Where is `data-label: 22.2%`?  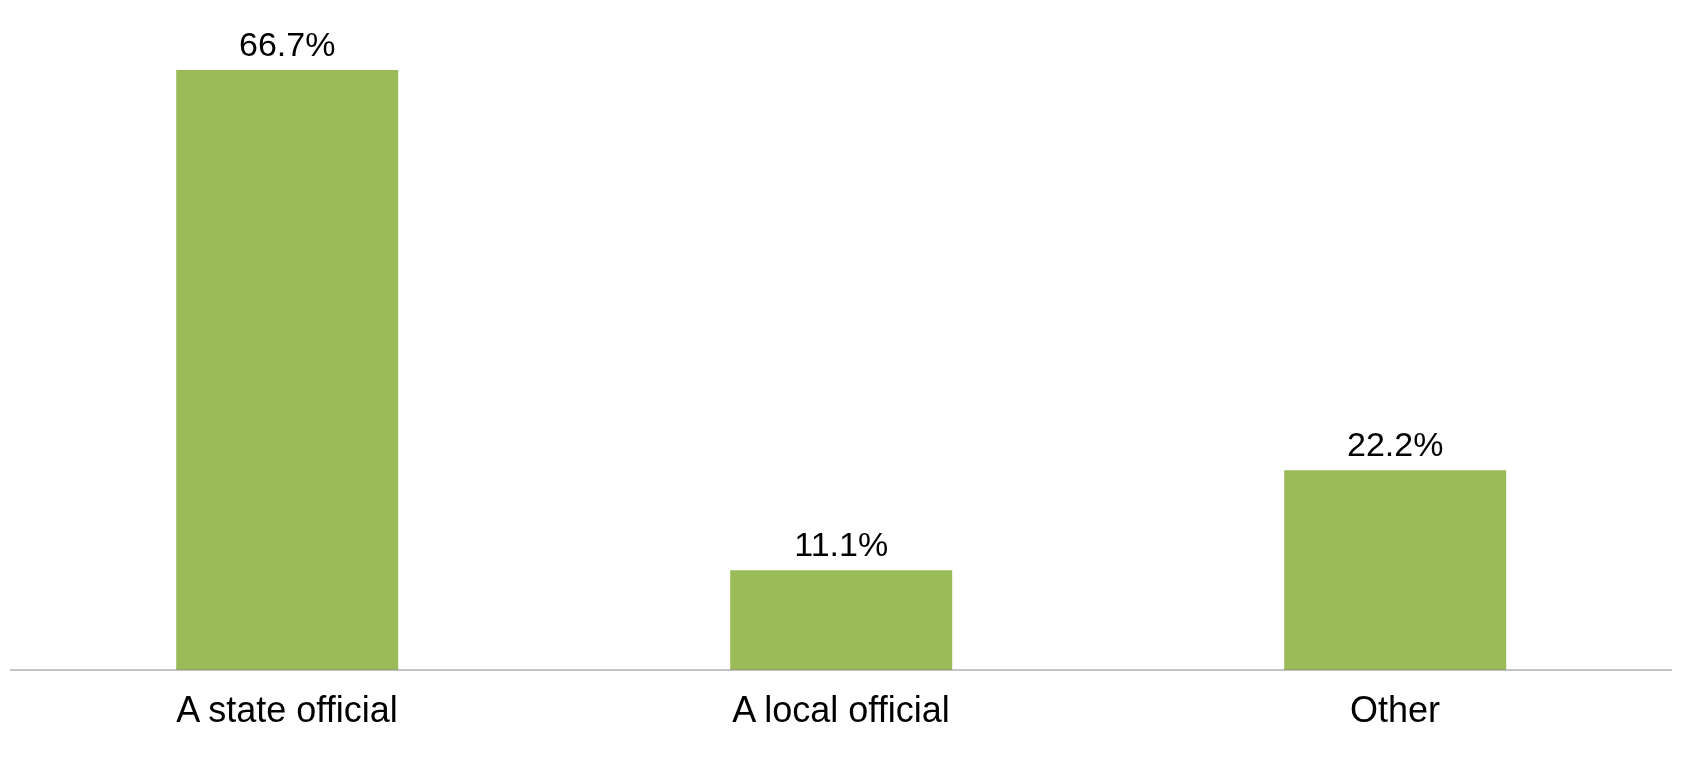
data-label: 22.2% is located at coordinates (1395, 444).